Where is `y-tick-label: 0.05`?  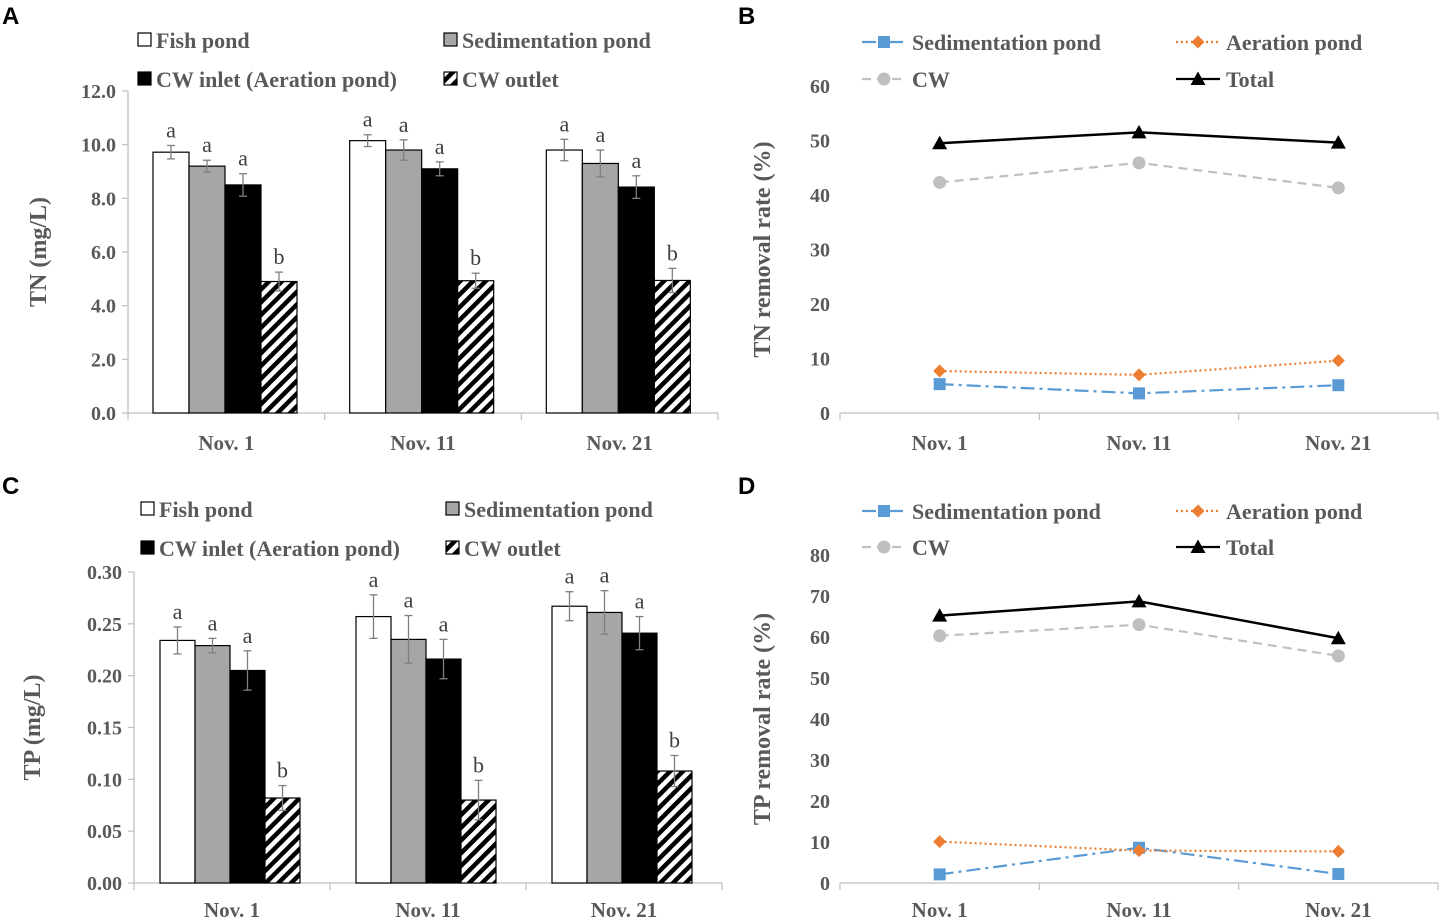
y-tick-label: 0.05 is located at coordinates (104, 832).